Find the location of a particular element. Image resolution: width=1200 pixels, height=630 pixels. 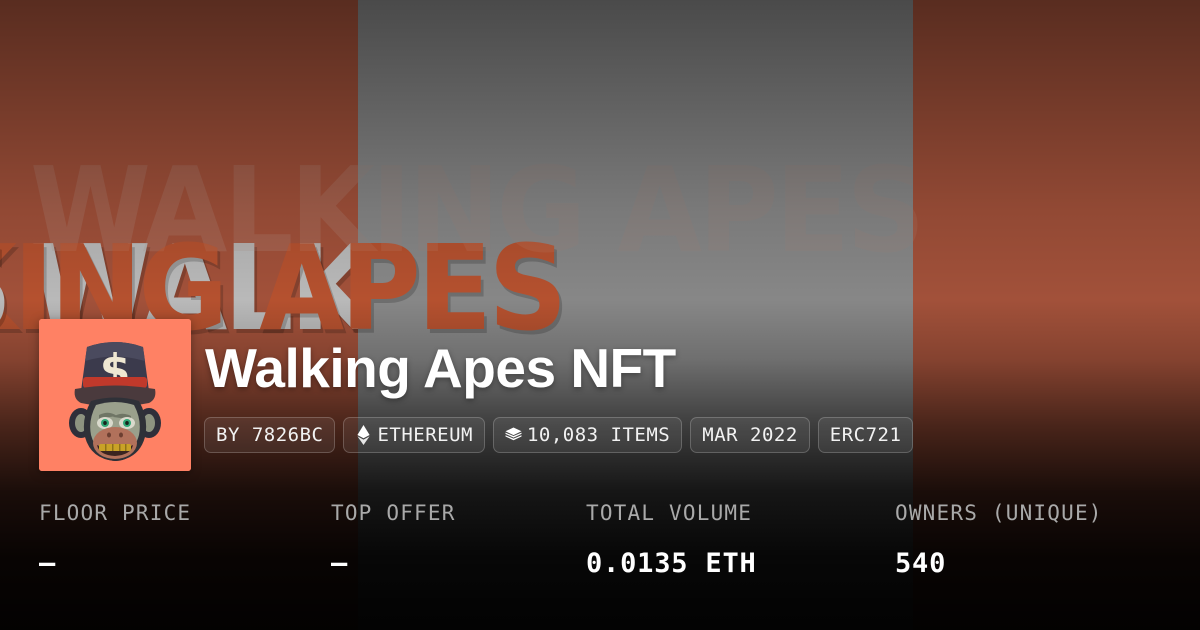

badge-created-date-label: MAR 2022 is located at coordinates (750, 435).